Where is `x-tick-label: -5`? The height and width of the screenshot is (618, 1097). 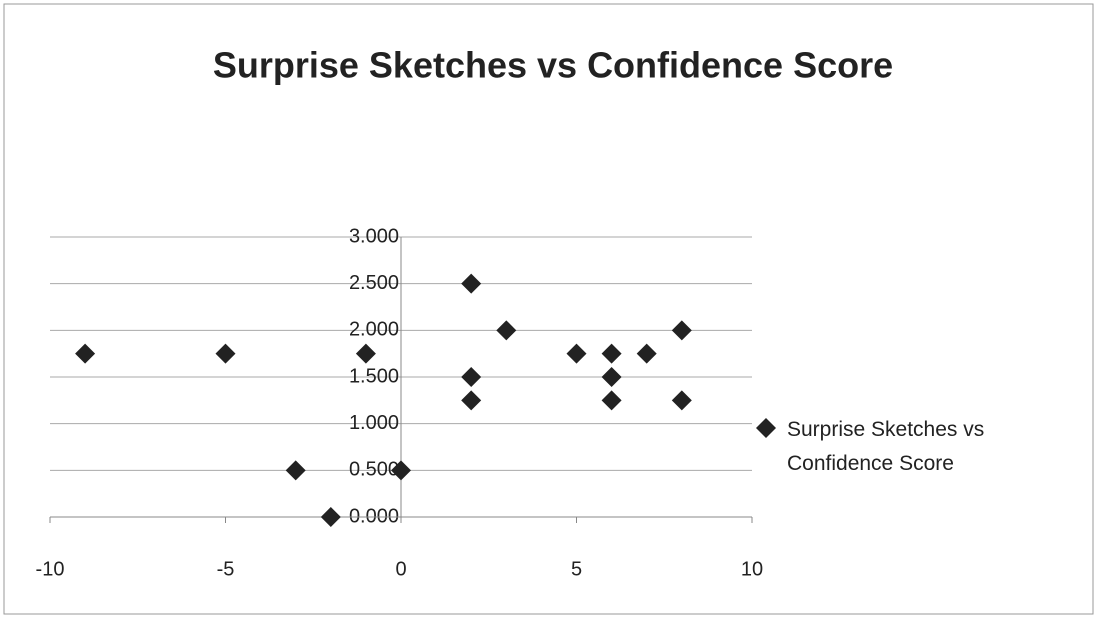 x-tick-label: -5 is located at coordinates (226, 569).